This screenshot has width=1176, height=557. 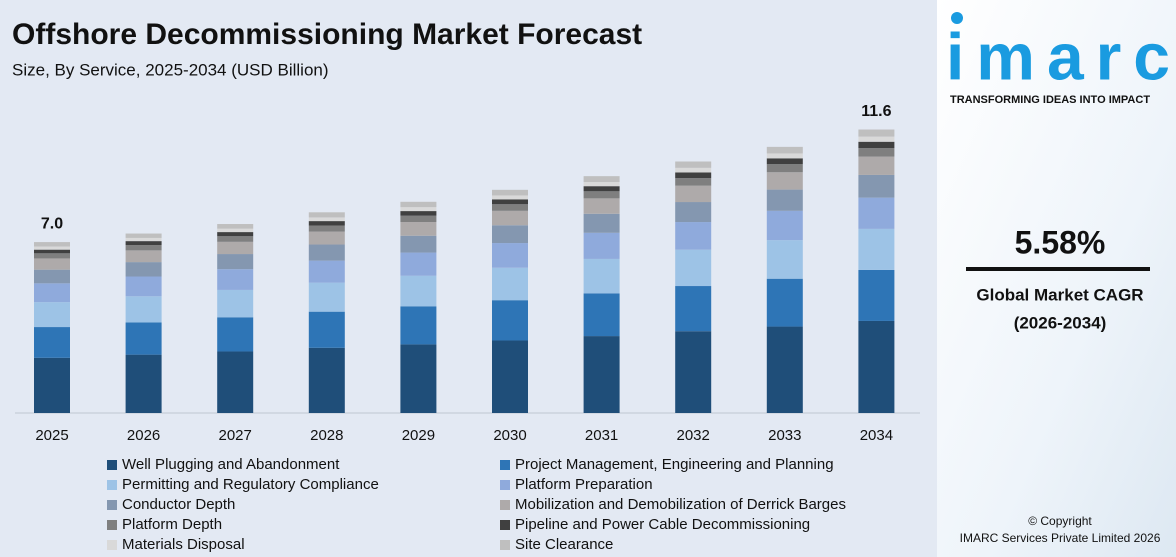 What do you see at coordinates (250, 484) in the screenshot?
I see `legend-label: Permitting and Regulatory Compliance` at bounding box center [250, 484].